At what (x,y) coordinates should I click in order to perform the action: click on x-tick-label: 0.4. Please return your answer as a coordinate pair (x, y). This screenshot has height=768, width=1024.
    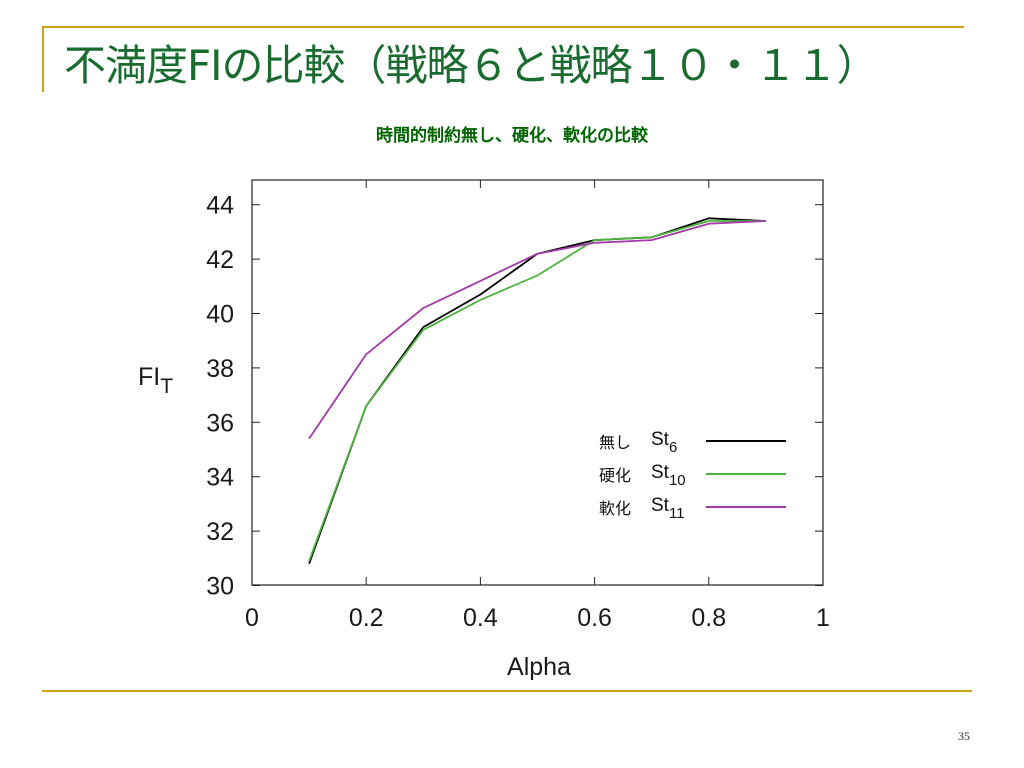
    Looking at the image, I should click on (480, 618).